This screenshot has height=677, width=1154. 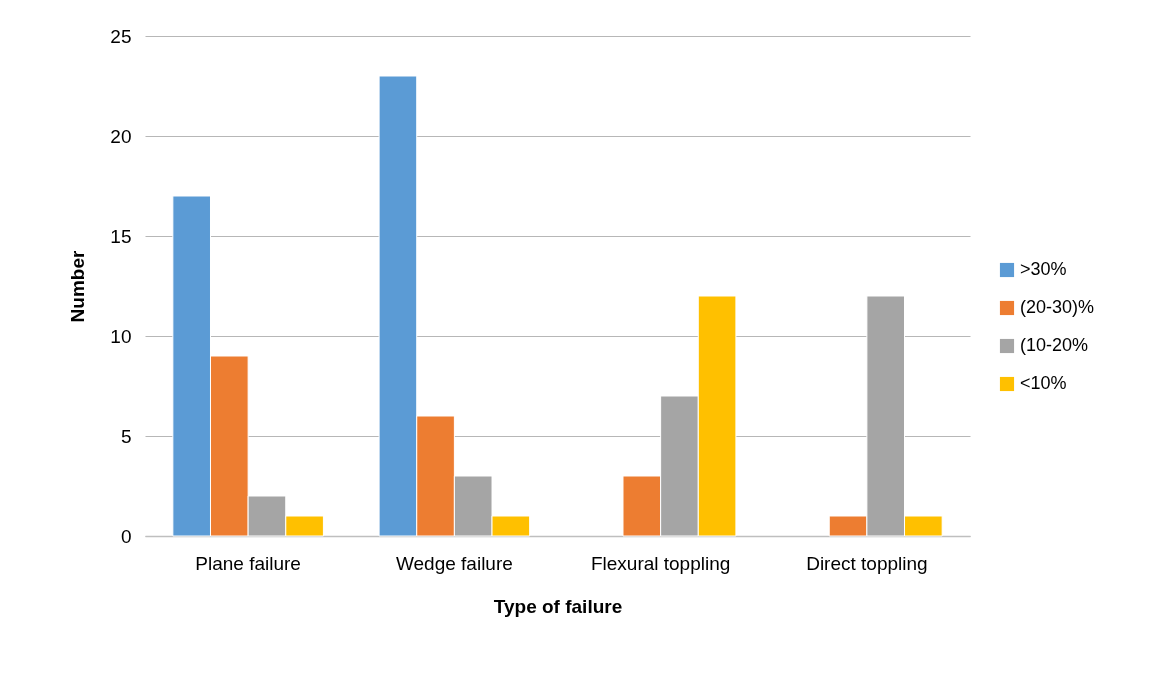 I want to click on x-tick-label: Direct toppling, so click(x=867, y=563).